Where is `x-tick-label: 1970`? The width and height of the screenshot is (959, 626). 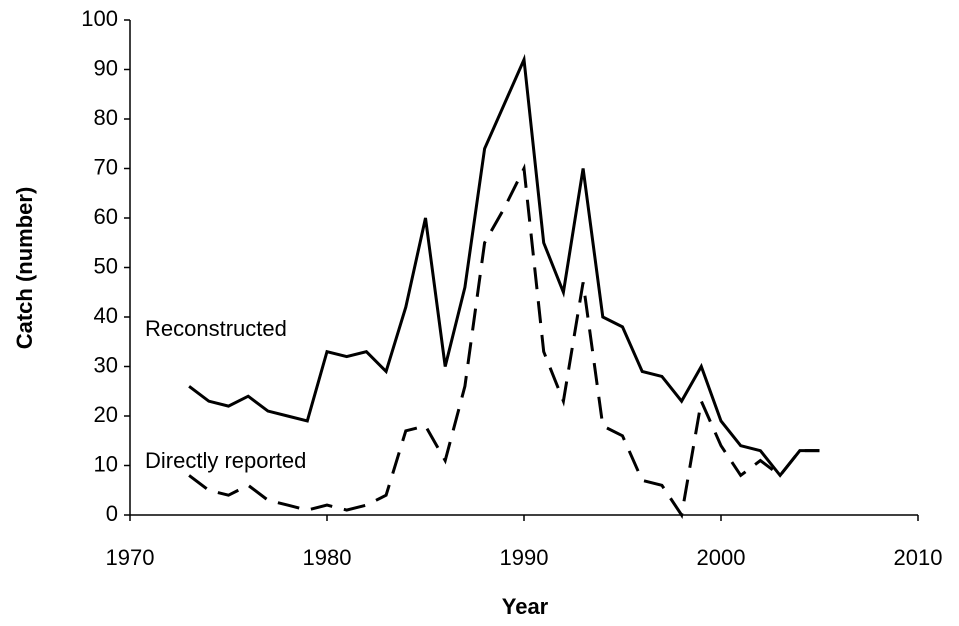
x-tick-label: 1970 is located at coordinates (130, 557).